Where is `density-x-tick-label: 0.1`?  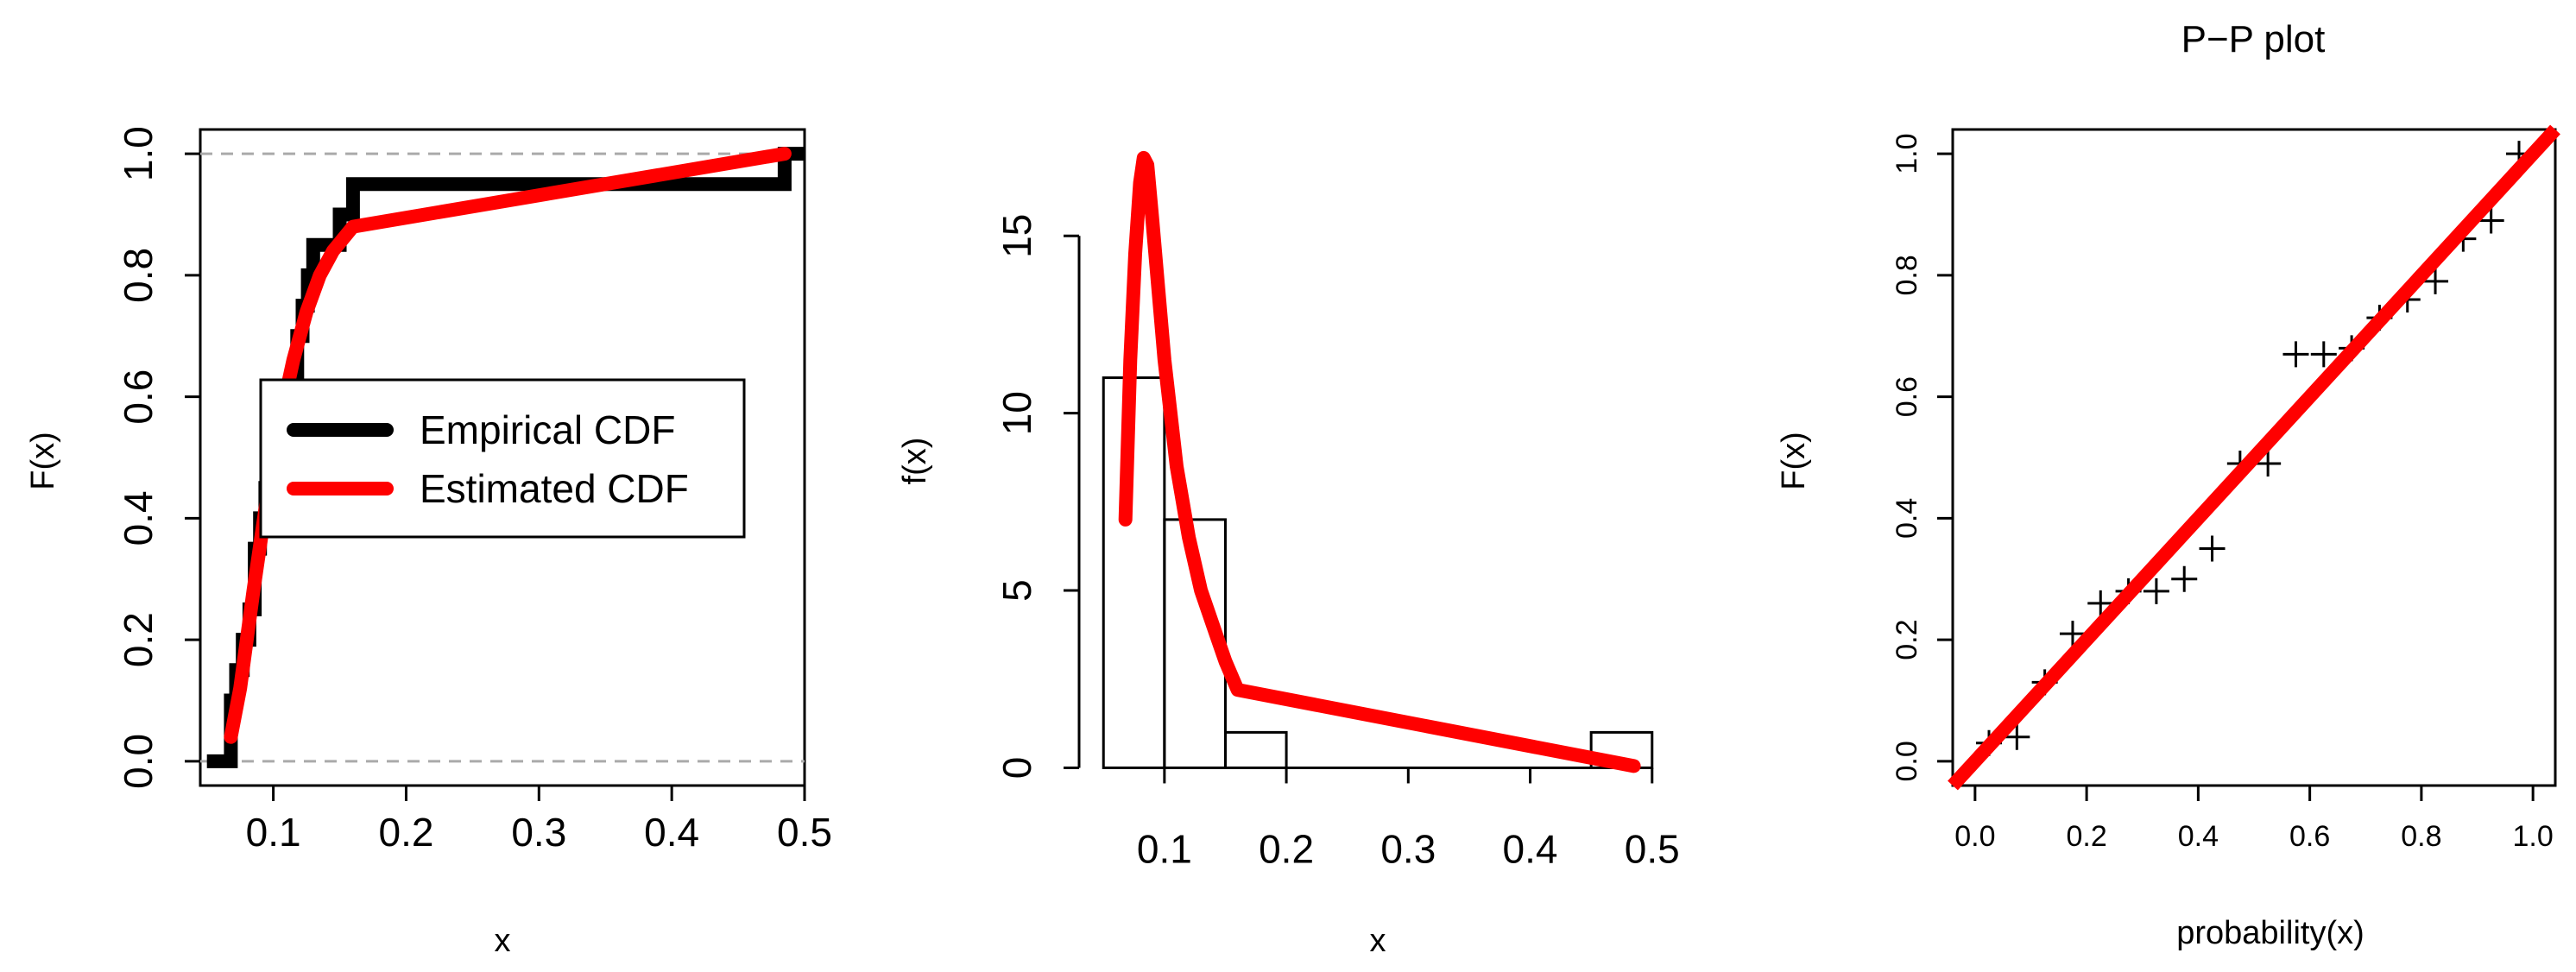
density-x-tick-label: 0.1 is located at coordinates (1164, 848).